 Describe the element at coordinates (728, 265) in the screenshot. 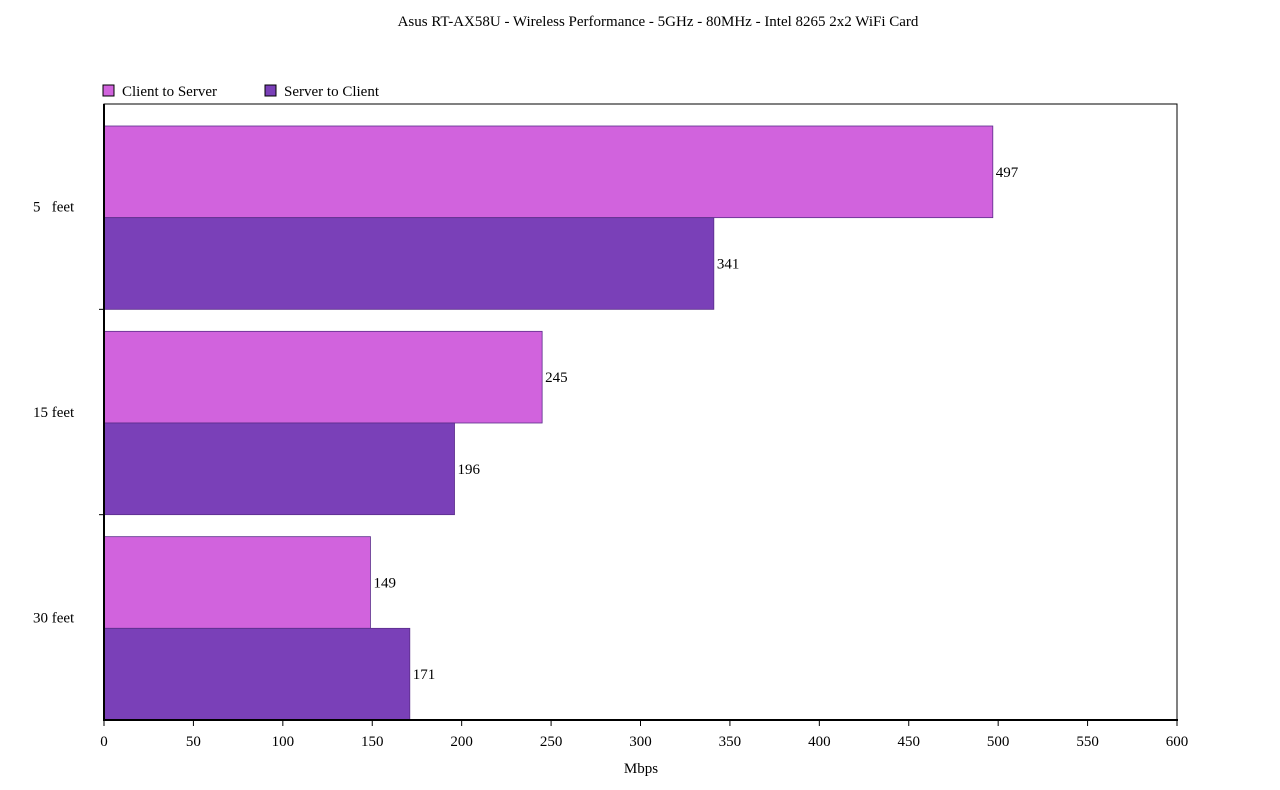

I see `data-label-0-1: 341` at that location.